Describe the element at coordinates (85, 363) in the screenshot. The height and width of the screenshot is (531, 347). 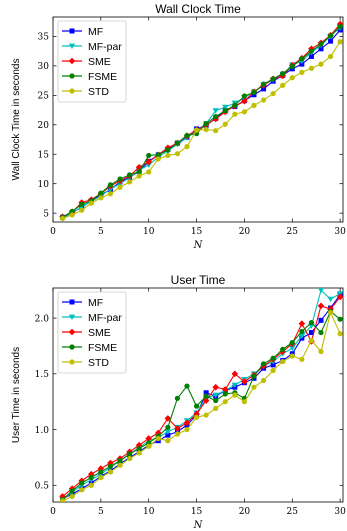
I see `legend-entry: STD` at that location.